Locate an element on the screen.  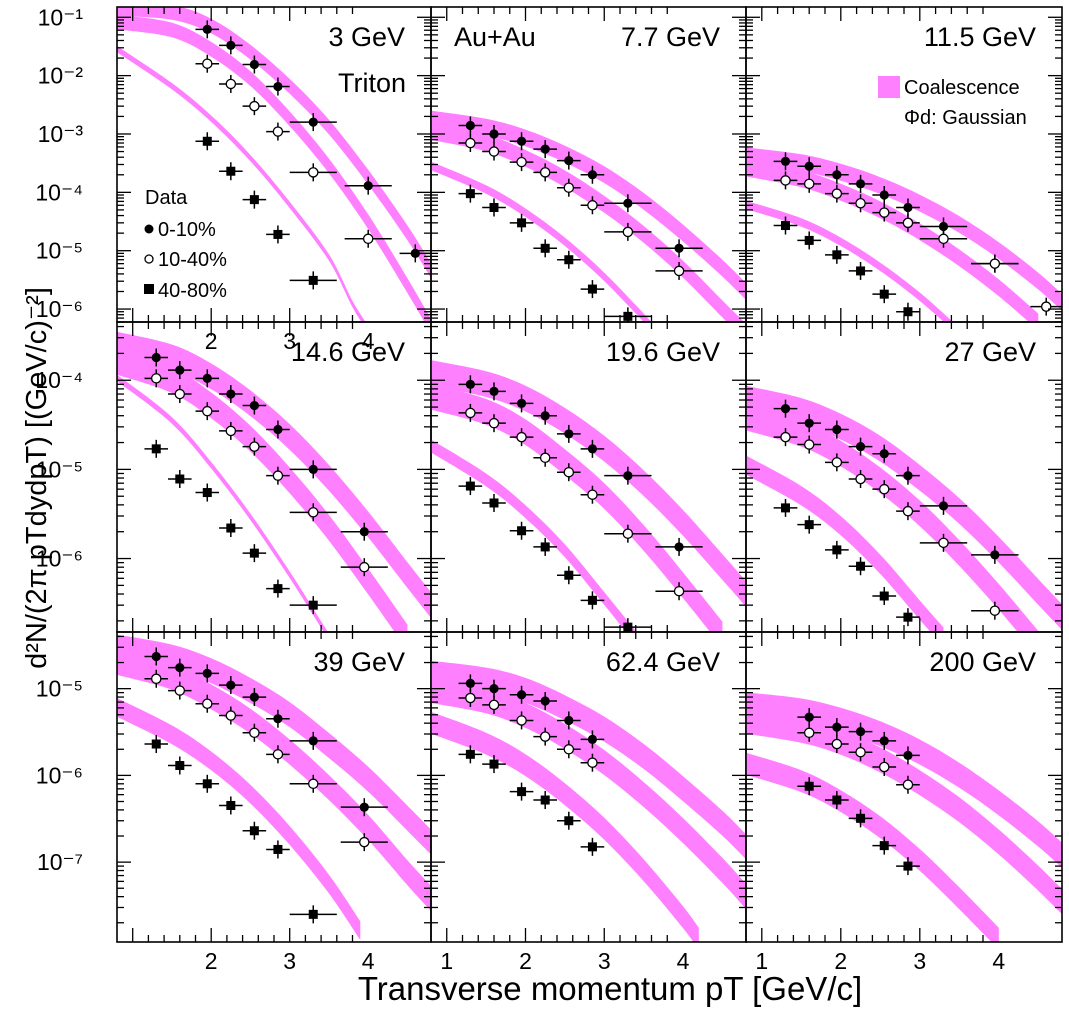
panel-27-gev: 27 GeV is located at coordinates (904, 477).